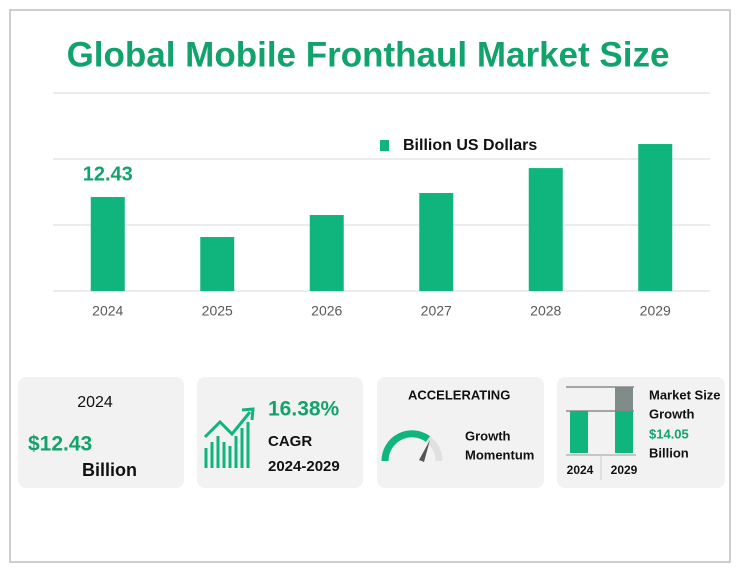 The height and width of the screenshot is (579, 740). Describe the element at coordinates (424, 451) in the screenshot. I see `gauge-needle` at that location.